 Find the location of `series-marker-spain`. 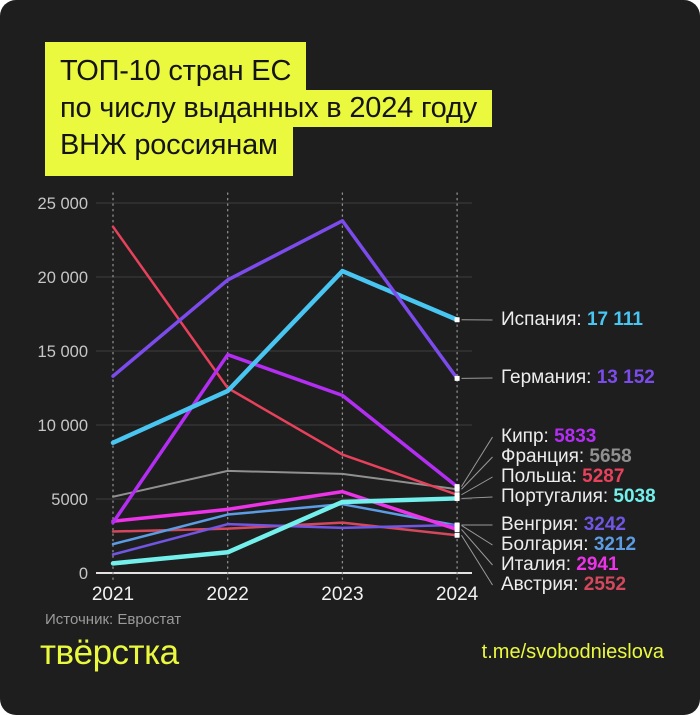

series-marker-spain is located at coordinates (457, 320).